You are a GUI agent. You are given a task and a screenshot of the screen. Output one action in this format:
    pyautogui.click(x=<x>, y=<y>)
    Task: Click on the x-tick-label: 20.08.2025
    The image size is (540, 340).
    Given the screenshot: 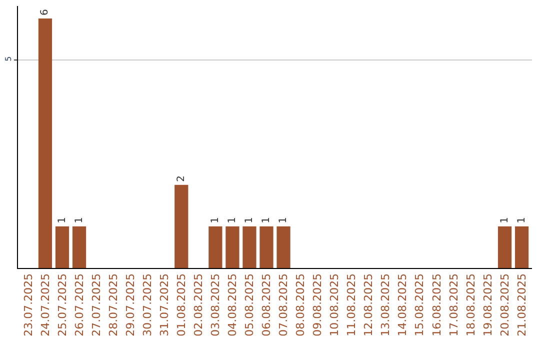 What is the action you would take?
    pyautogui.click(x=505, y=304)
    